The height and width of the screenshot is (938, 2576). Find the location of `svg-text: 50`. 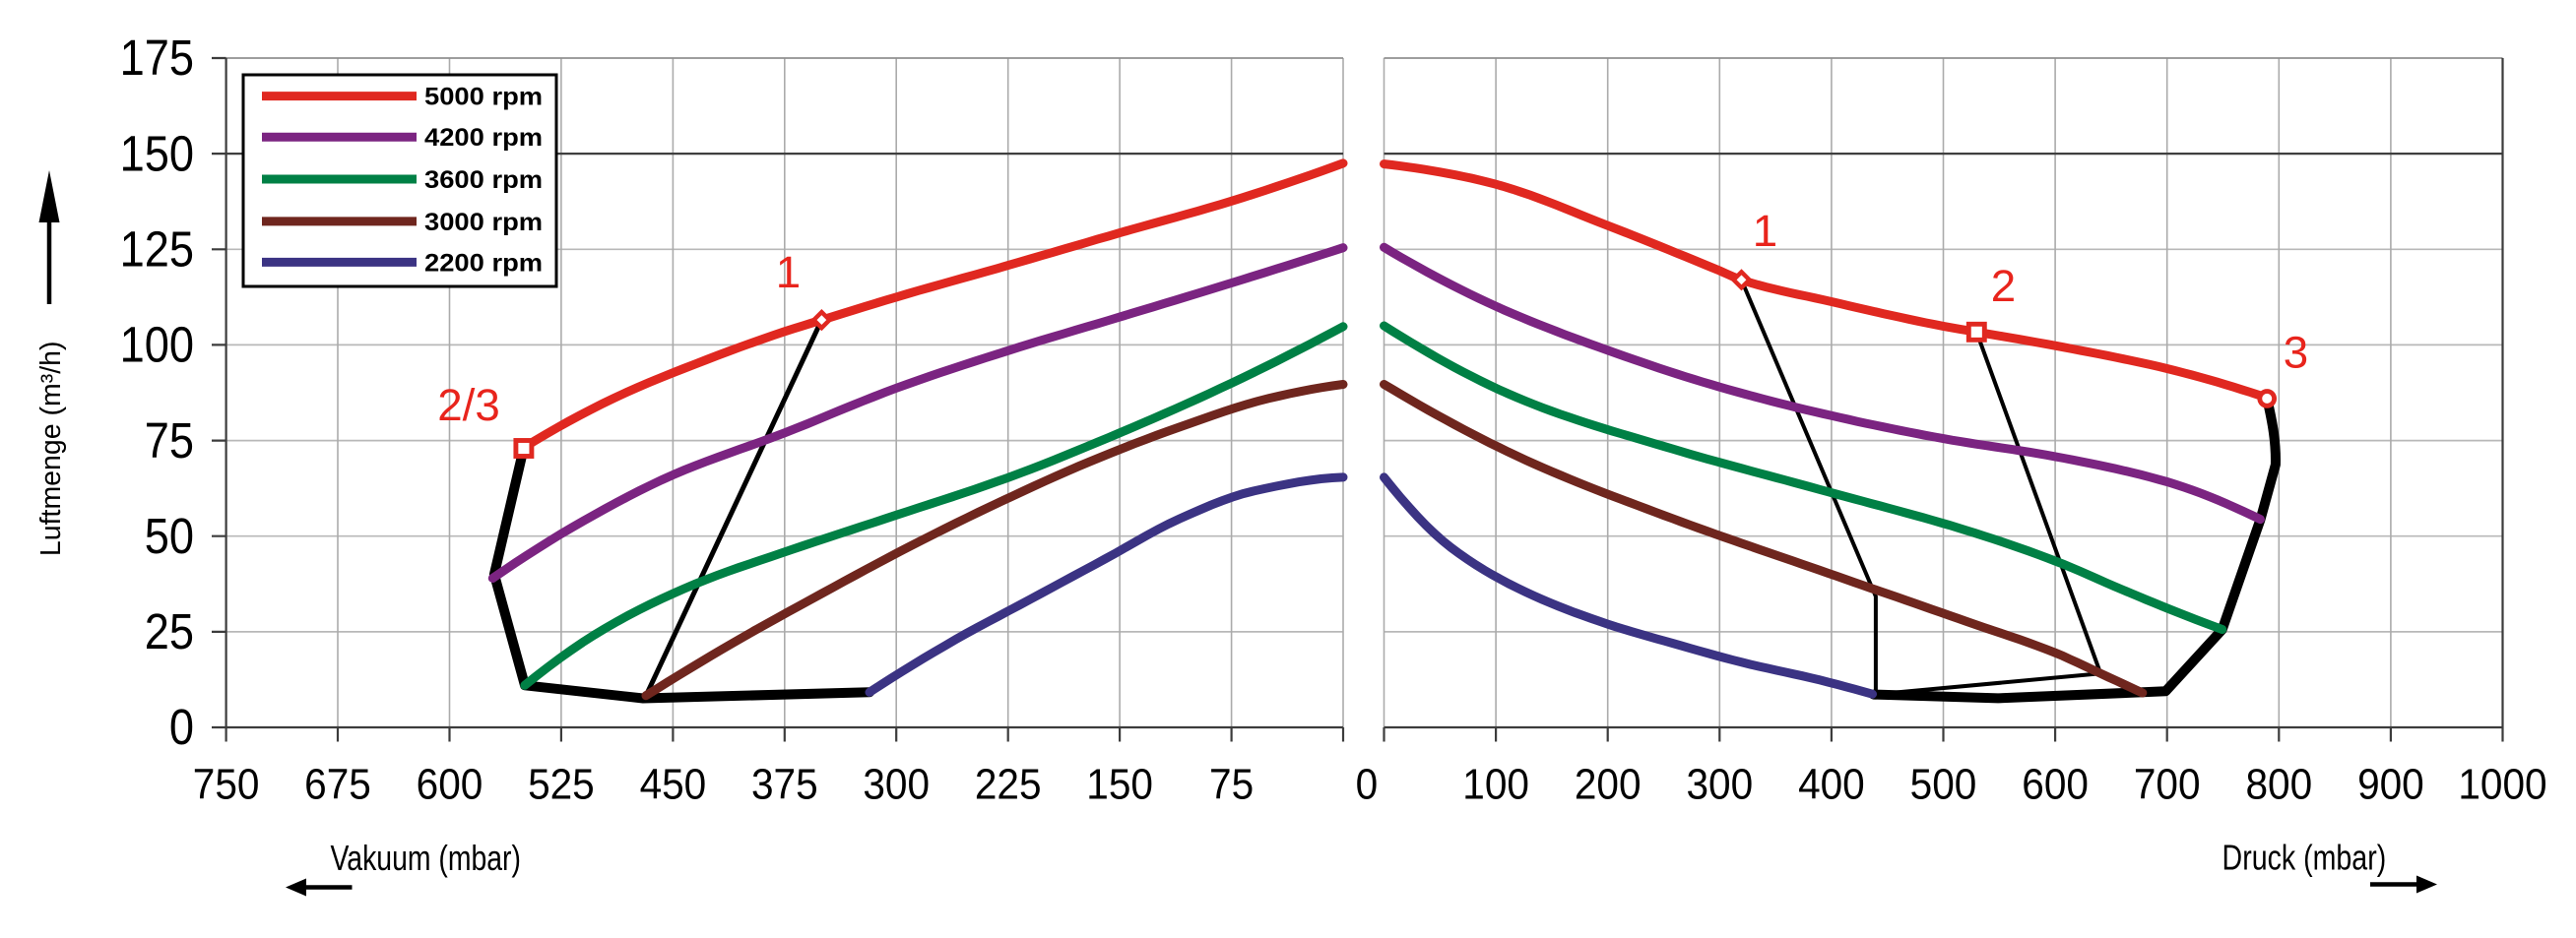

svg-text: 50 is located at coordinates (169, 536).